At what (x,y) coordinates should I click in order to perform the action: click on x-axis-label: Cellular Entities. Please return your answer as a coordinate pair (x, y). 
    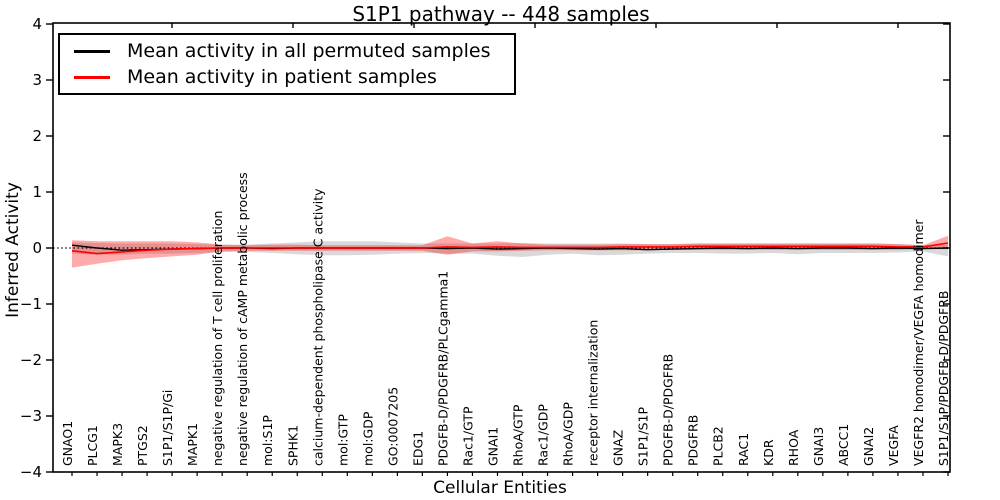
    Looking at the image, I should click on (500, 488).